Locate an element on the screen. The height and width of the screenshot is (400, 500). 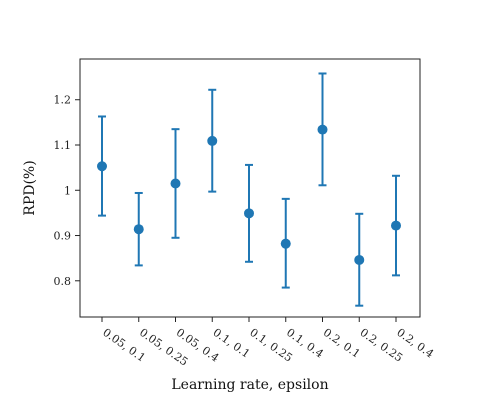
x-tick-label: 0.2, 0.1 is located at coordinates (342, 343).